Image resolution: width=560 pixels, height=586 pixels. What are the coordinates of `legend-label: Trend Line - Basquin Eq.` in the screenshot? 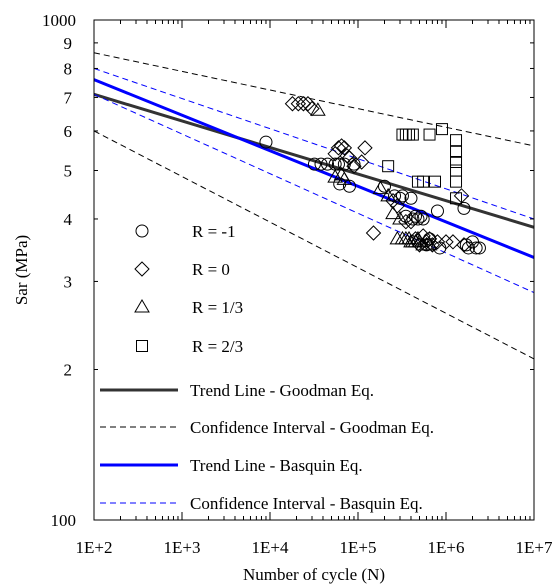 It's located at (276, 465).